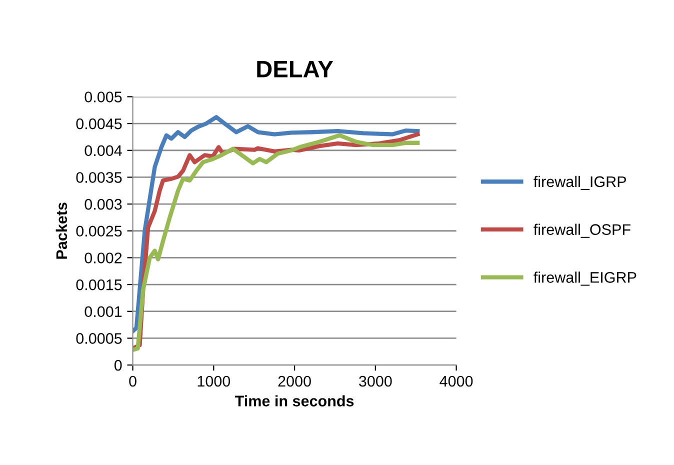 The image size is (674, 465). Describe the element at coordinates (295, 69) in the screenshot. I see `chart-title: DELAY` at that location.